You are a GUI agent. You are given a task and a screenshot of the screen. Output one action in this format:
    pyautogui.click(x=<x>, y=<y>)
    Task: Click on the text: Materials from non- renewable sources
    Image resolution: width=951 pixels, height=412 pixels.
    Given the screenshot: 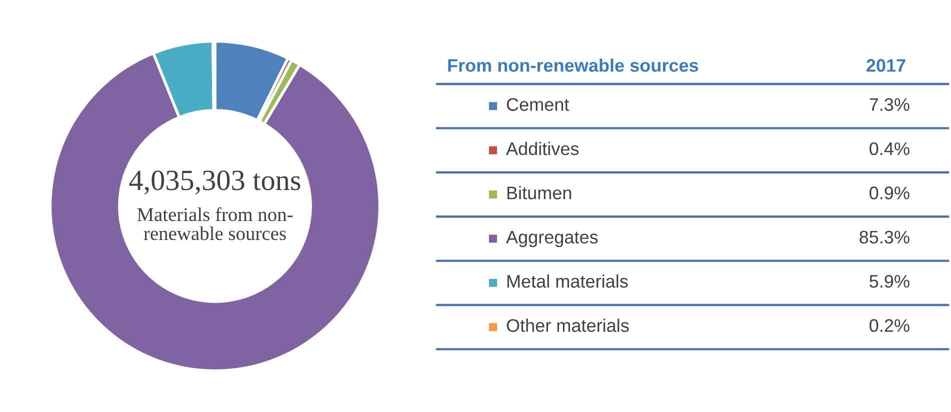 What is the action you would take?
    pyautogui.click(x=215, y=223)
    